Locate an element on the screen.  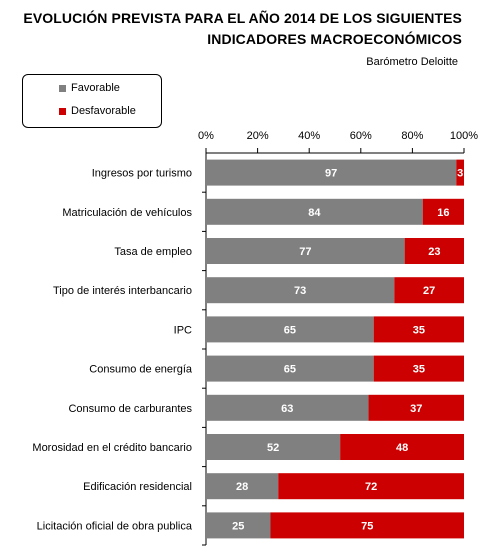
data-label: 3 is located at coordinates (460, 174).